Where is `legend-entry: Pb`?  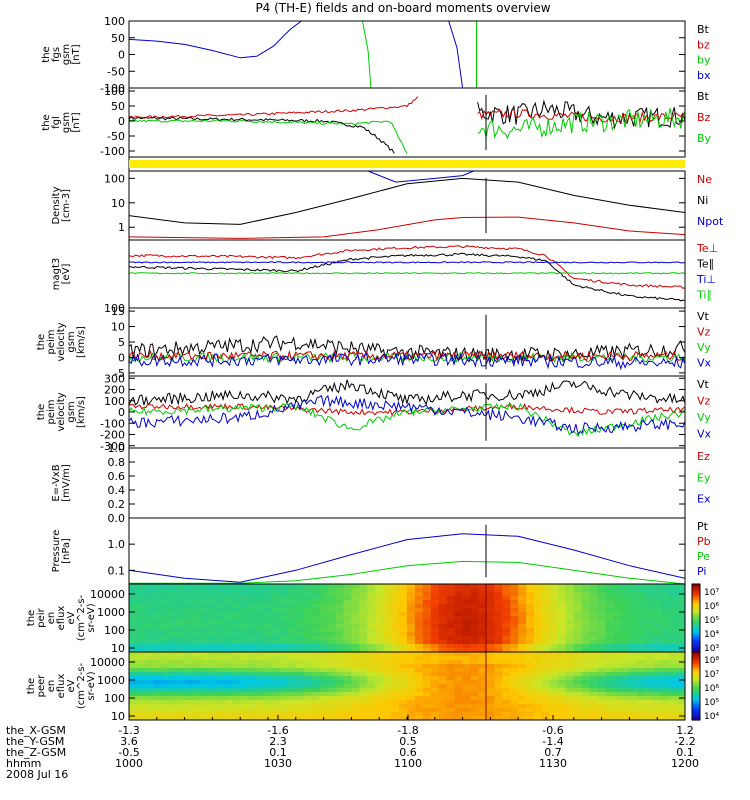
legend-entry: Pb is located at coordinates (704, 541).